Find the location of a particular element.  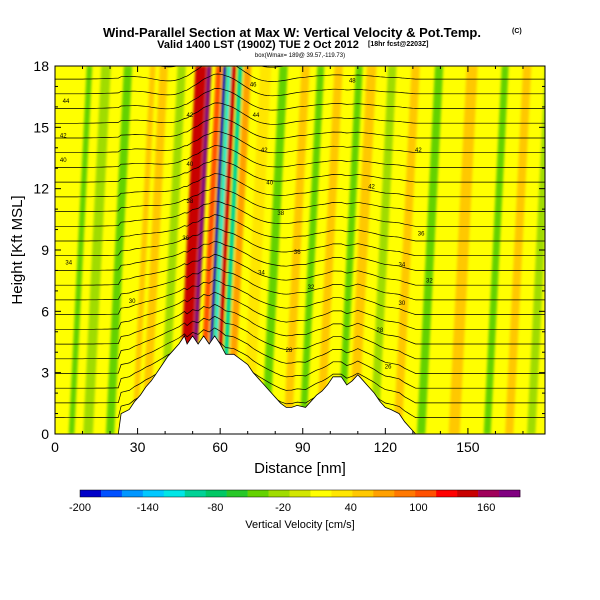

colorbar-tick-label: -200 is located at coordinates (80, 508).